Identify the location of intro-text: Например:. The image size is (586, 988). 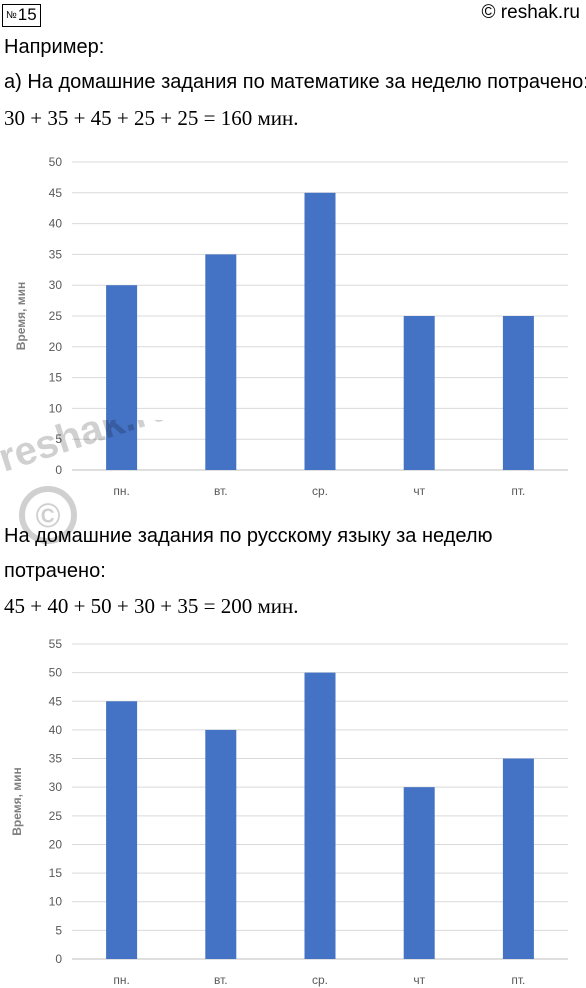
(54, 47).